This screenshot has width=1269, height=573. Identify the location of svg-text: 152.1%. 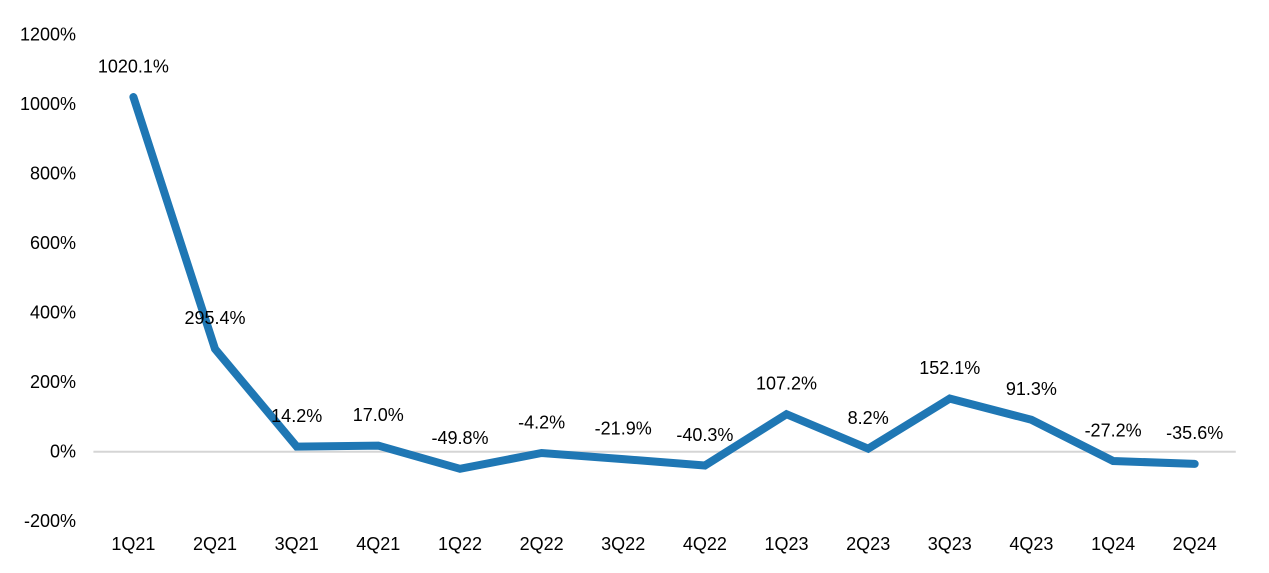
(949, 368).